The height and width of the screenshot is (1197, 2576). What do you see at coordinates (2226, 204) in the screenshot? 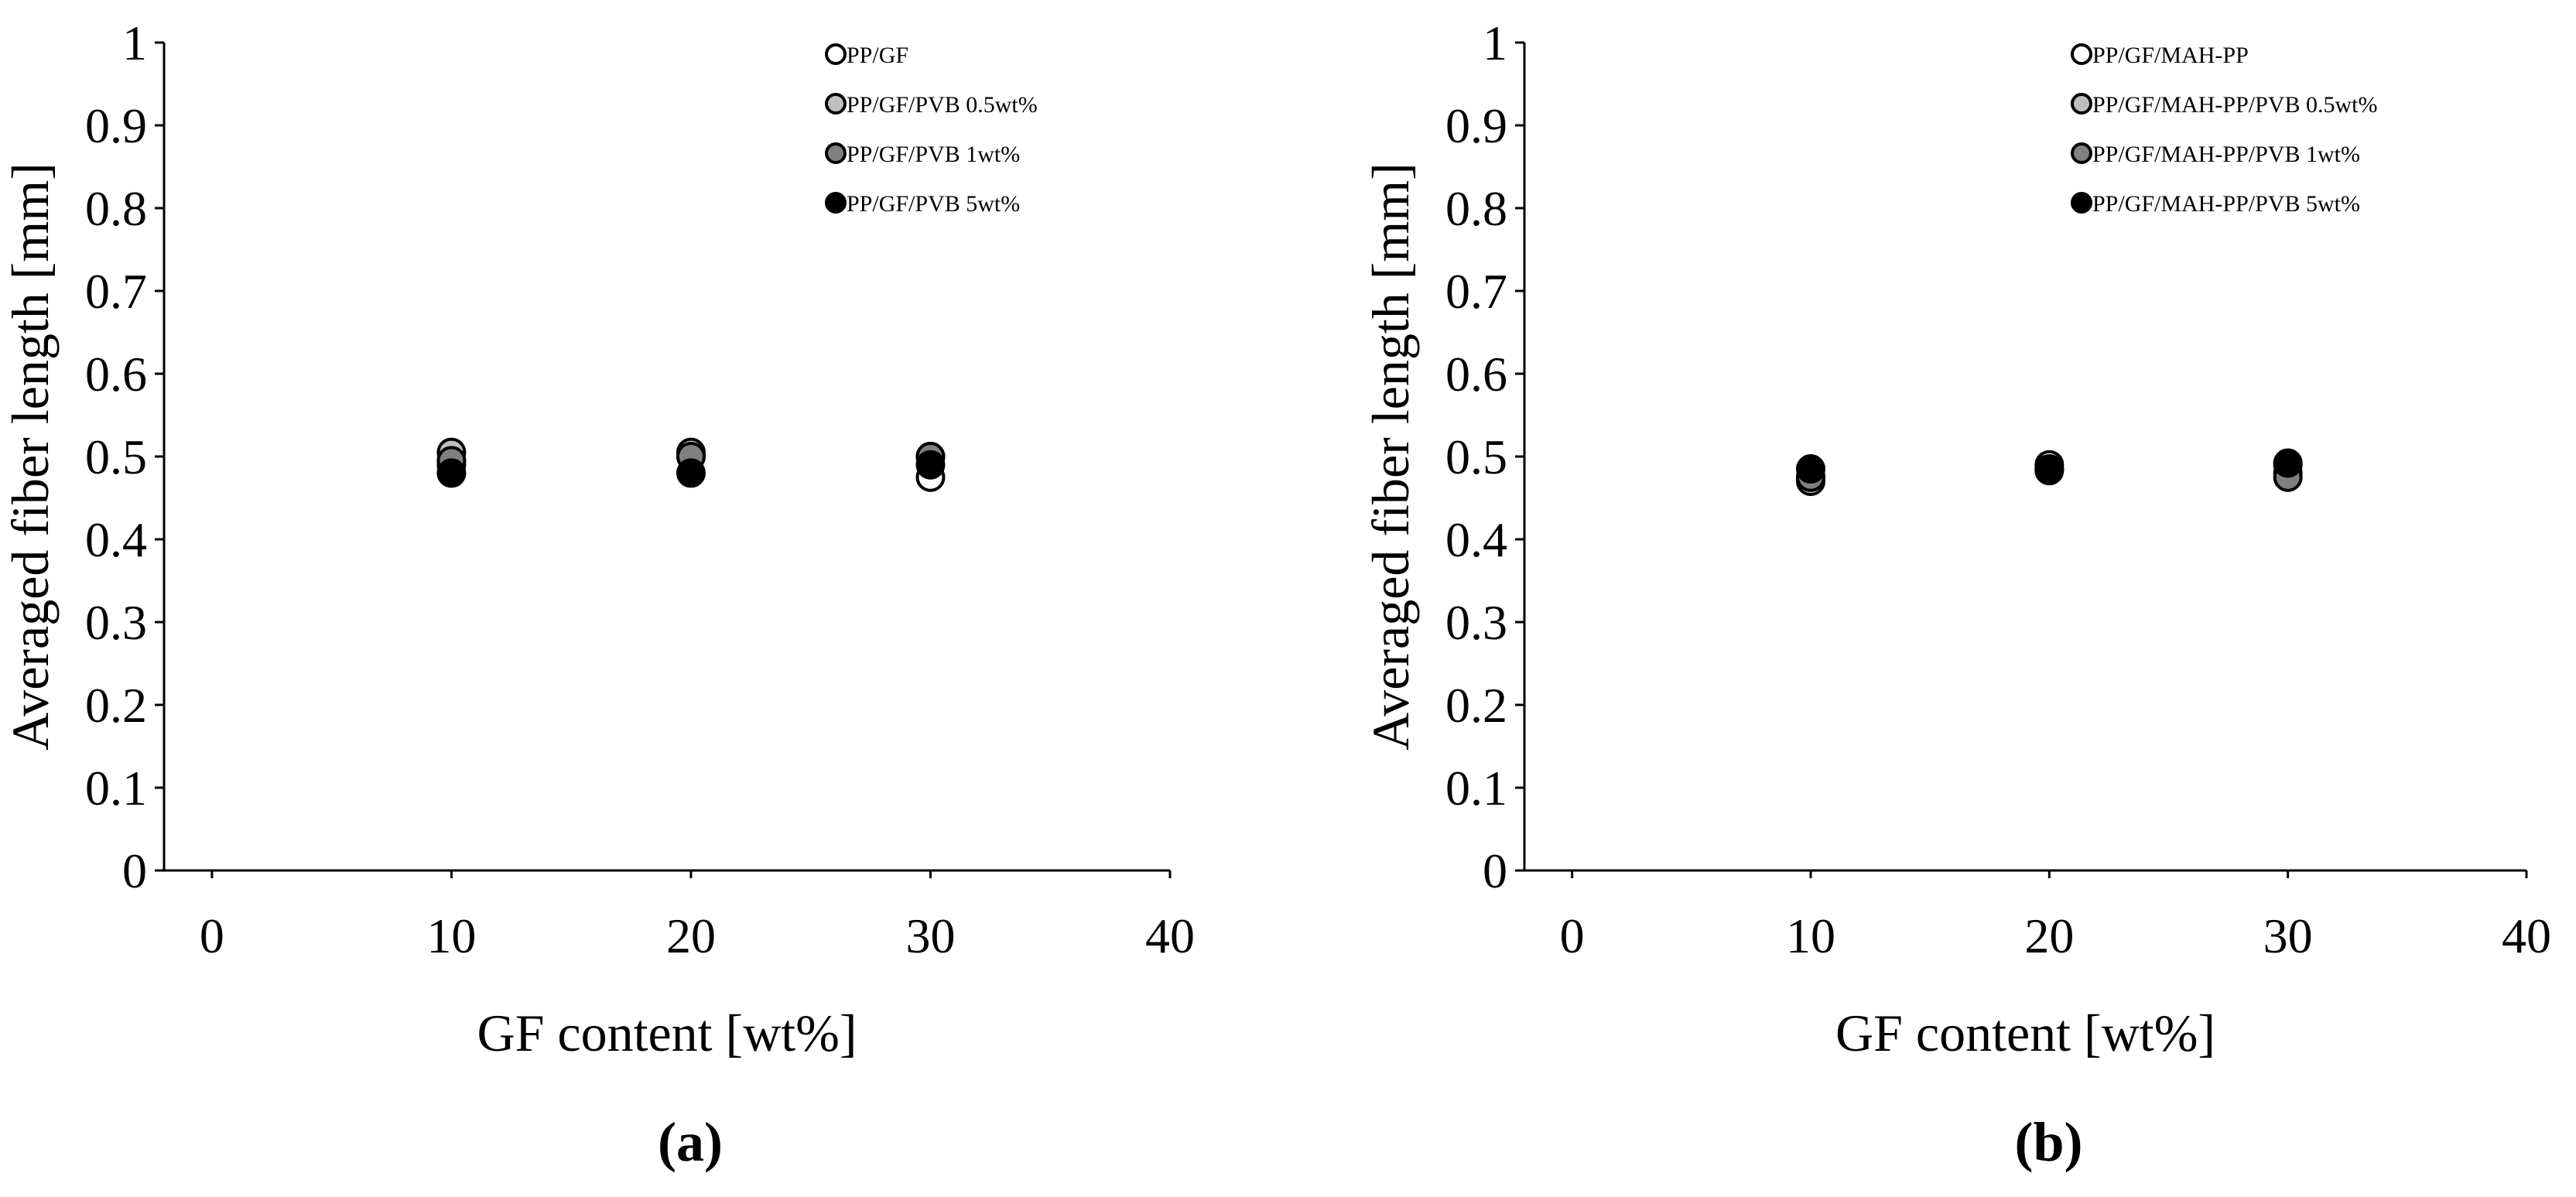
I see `legend-label: PP/GF/MAH-PP/PVB 5wt%` at bounding box center [2226, 204].